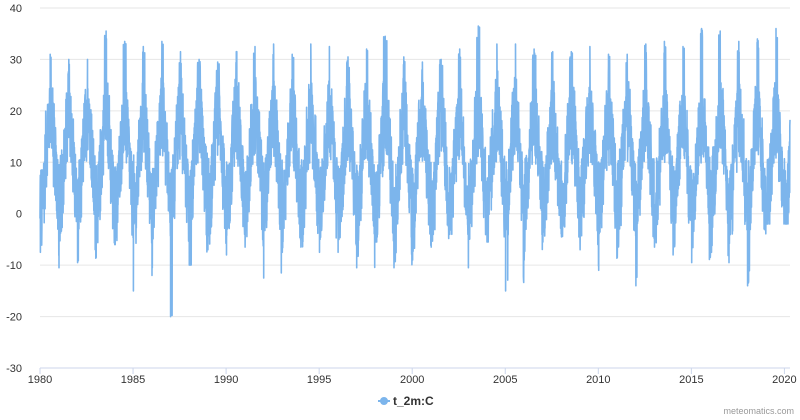  Describe the element at coordinates (758, 411) in the screenshot. I see `credit-link: meteomatics.com` at that location.